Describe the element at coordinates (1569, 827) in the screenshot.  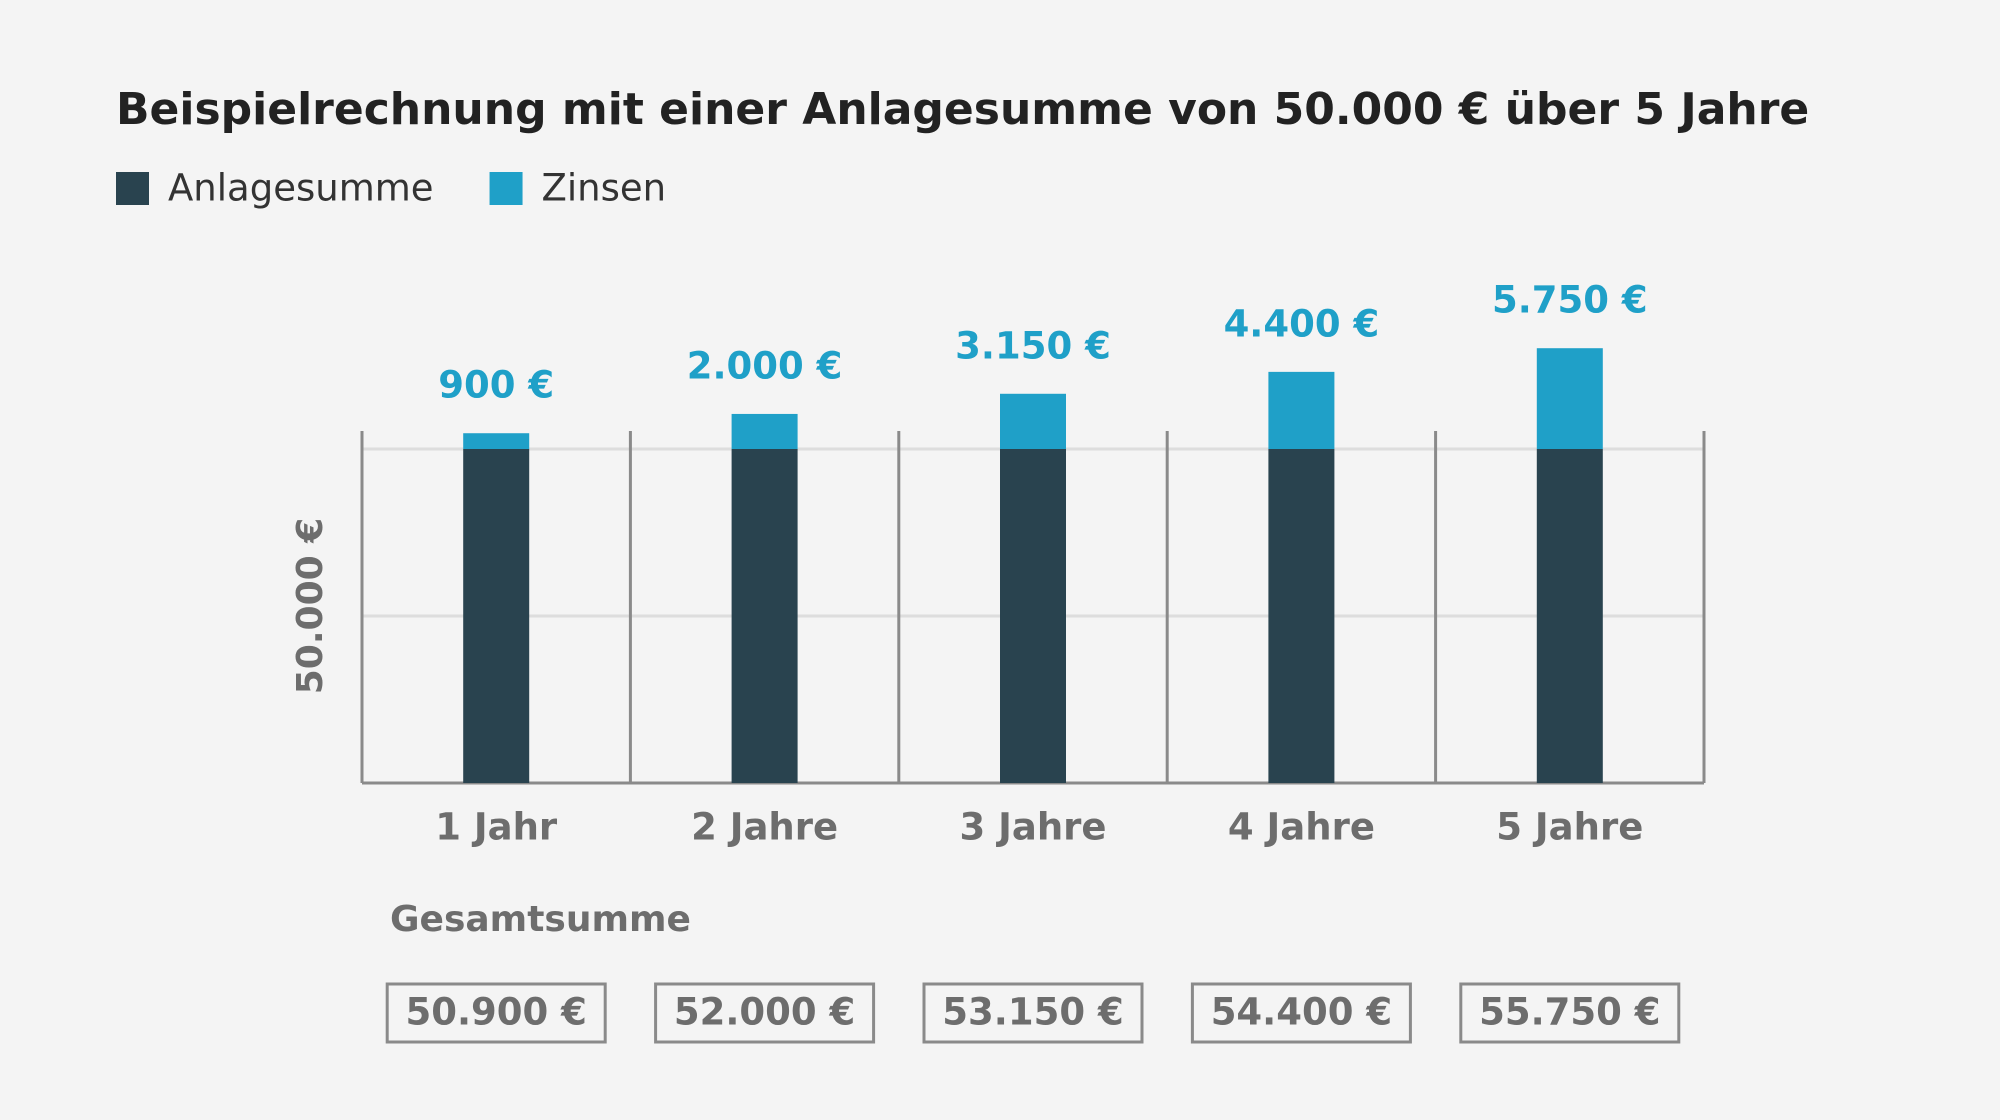
I see `x-tick-label: 5 Jahre` at that location.